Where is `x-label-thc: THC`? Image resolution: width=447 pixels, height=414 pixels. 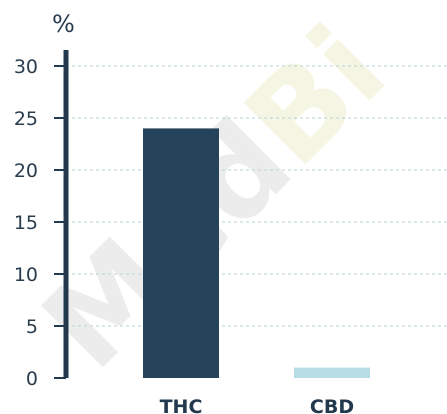 x-label-thc: THC is located at coordinates (181, 405).